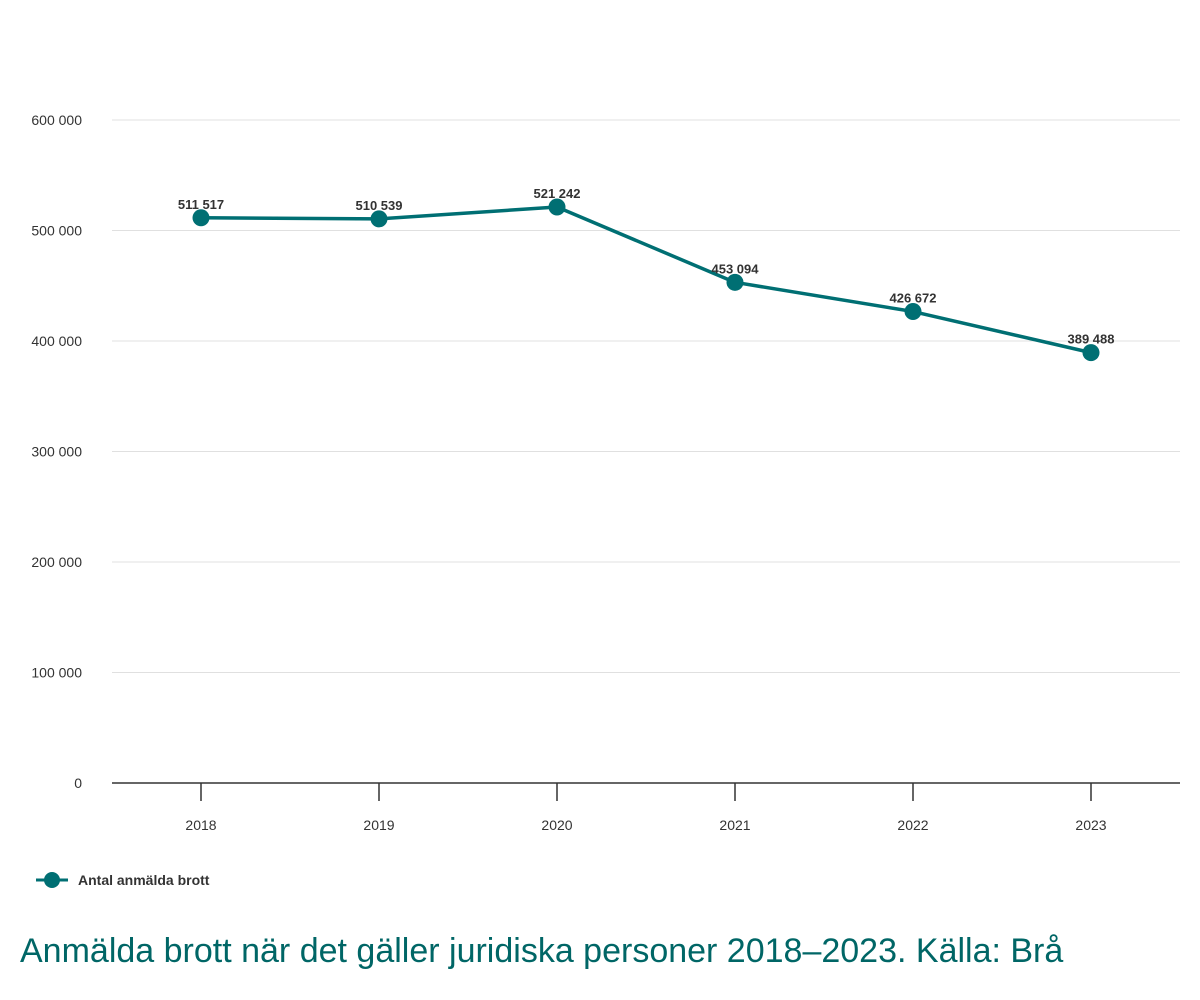 This screenshot has height=1000, width=1200. Describe the element at coordinates (200, 825) in the screenshot. I see `x-tick-label: 2018` at that location.